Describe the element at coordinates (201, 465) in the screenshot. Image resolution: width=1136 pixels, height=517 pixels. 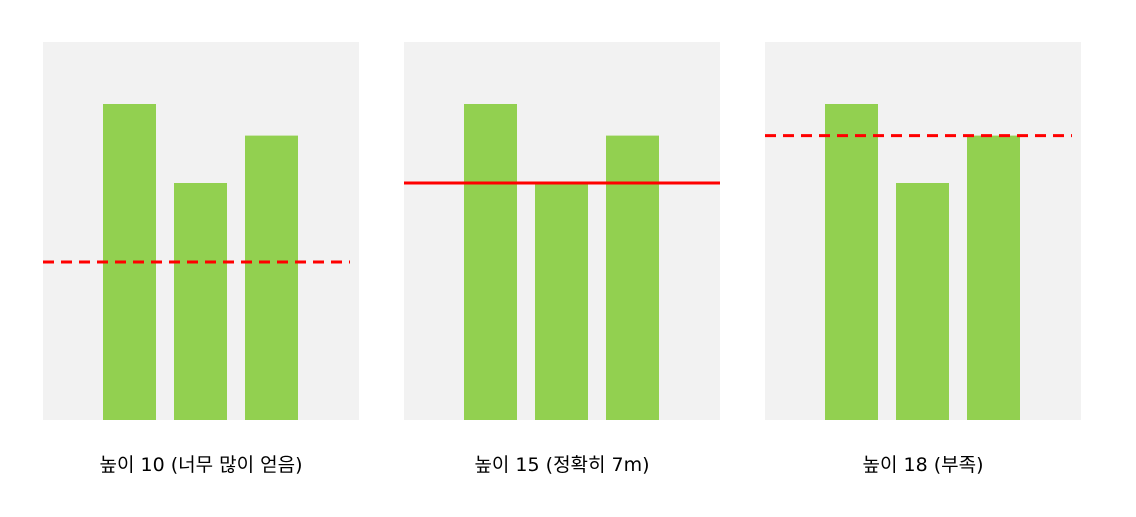
I see `caption-height-10: 높이 10 (너무 많이 얻음)` at that location.